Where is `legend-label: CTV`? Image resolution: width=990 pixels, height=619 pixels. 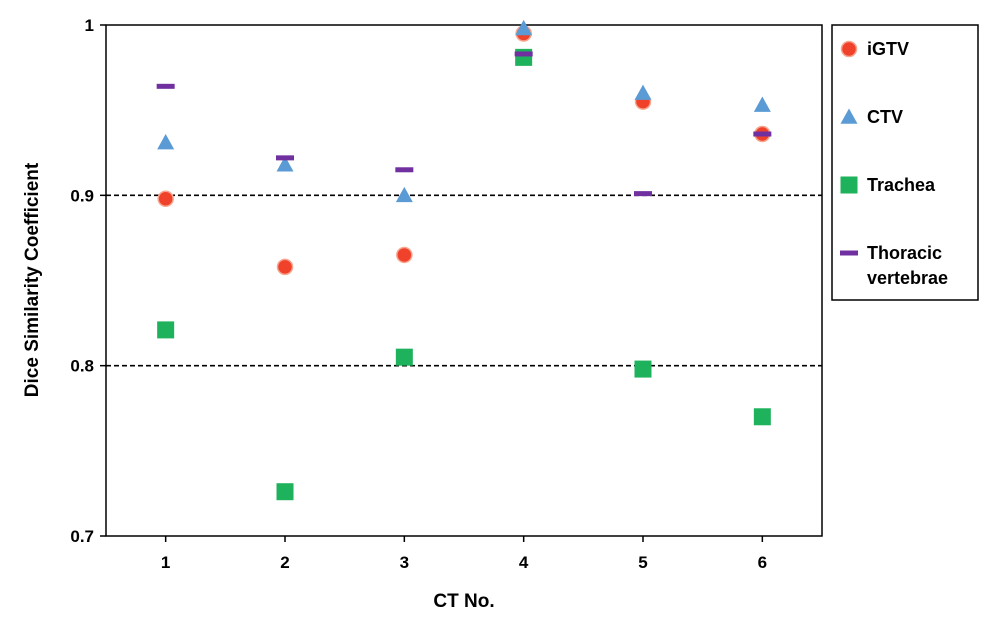
legend-label: CTV is located at coordinates (885, 117).